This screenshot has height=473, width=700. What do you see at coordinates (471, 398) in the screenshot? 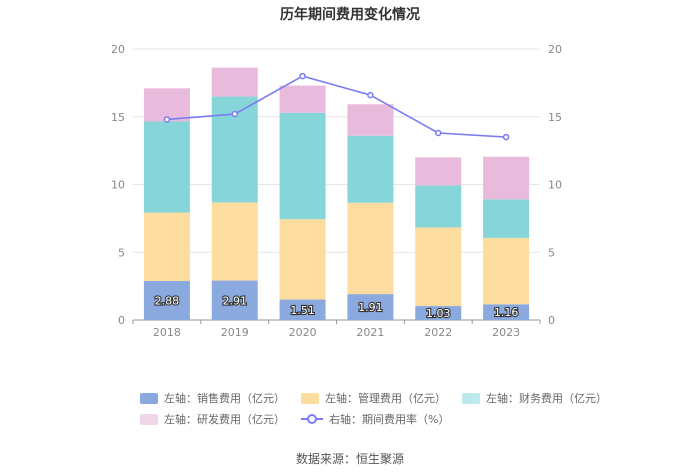
I see `legend-swatch-finance` at bounding box center [471, 398].